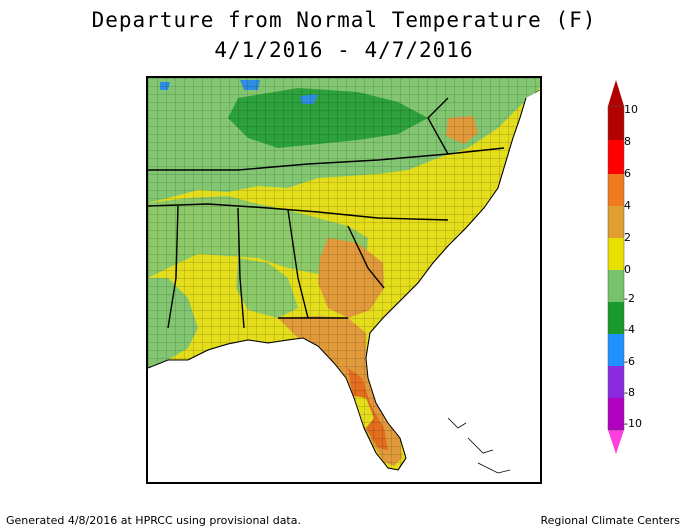 This screenshot has width=688, height=531. What do you see at coordinates (627, 173) in the screenshot?
I see `legend-label: 6` at bounding box center [627, 173].